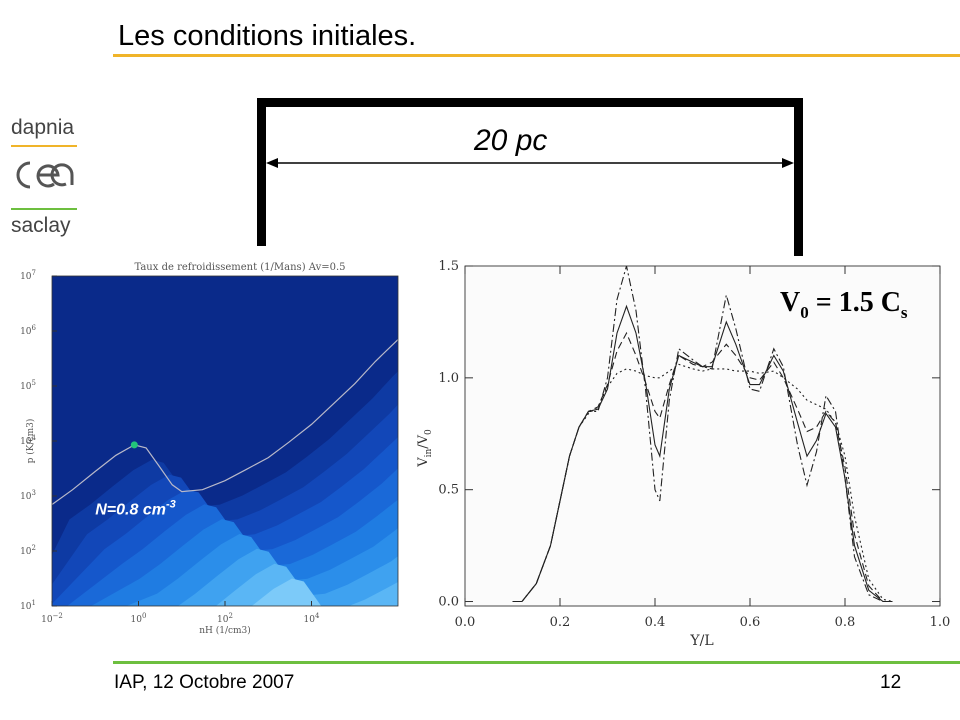  I want to click on velocity-series-dashed, so click(702, 467).